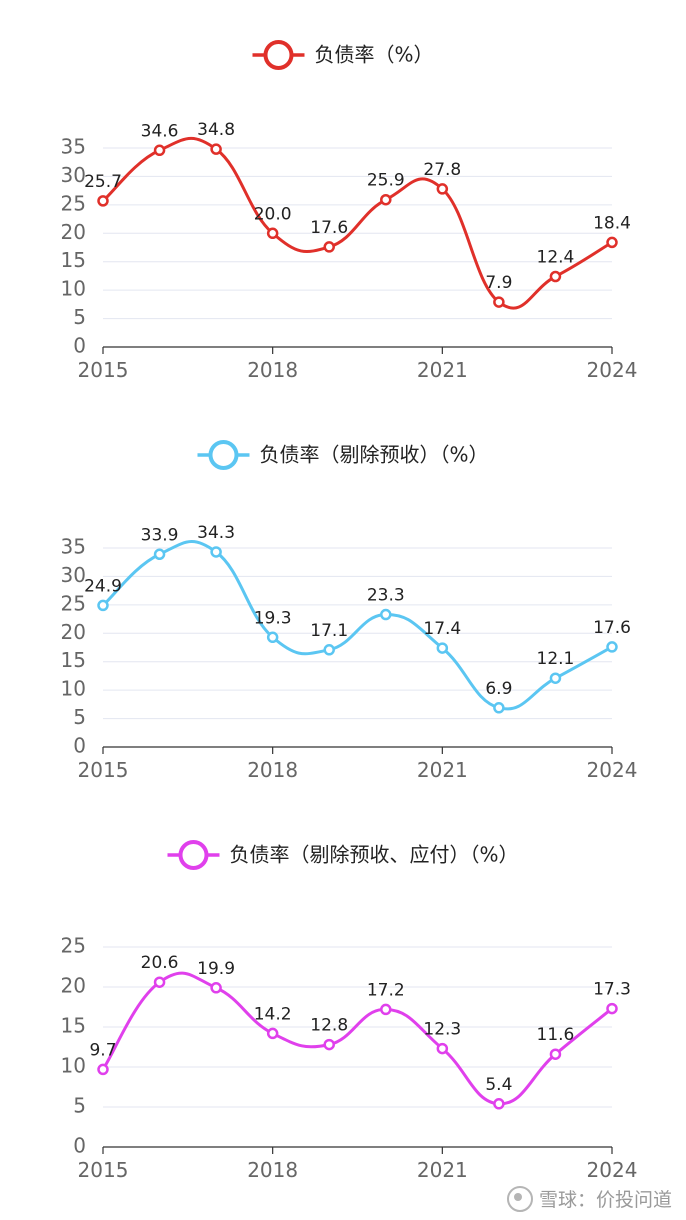  What do you see at coordinates (373, 455) in the screenshot?
I see `legend-label: 负债率（剔除预收）（%）` at bounding box center [373, 455].